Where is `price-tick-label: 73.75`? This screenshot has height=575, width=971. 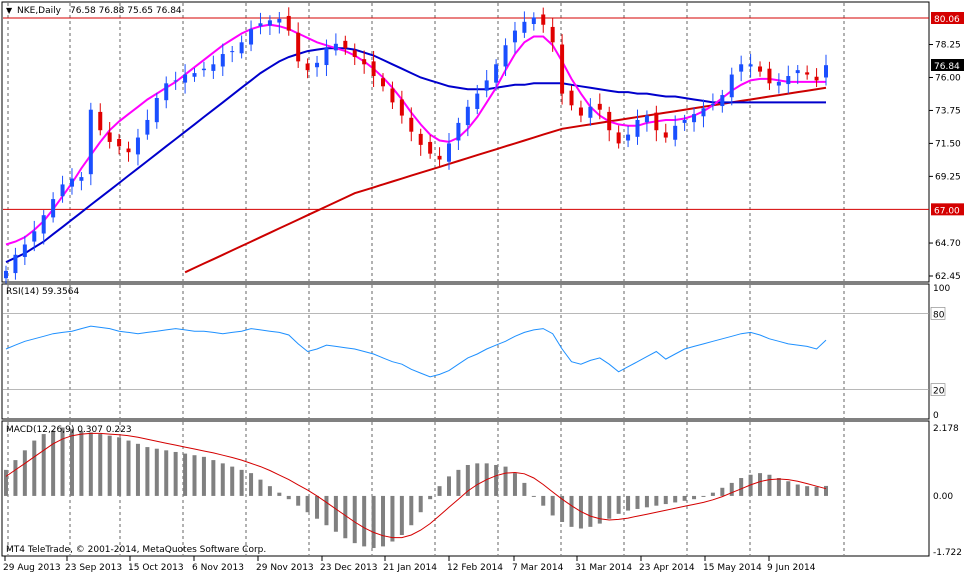
price-tick-label: 73.75 is located at coordinates (948, 111).